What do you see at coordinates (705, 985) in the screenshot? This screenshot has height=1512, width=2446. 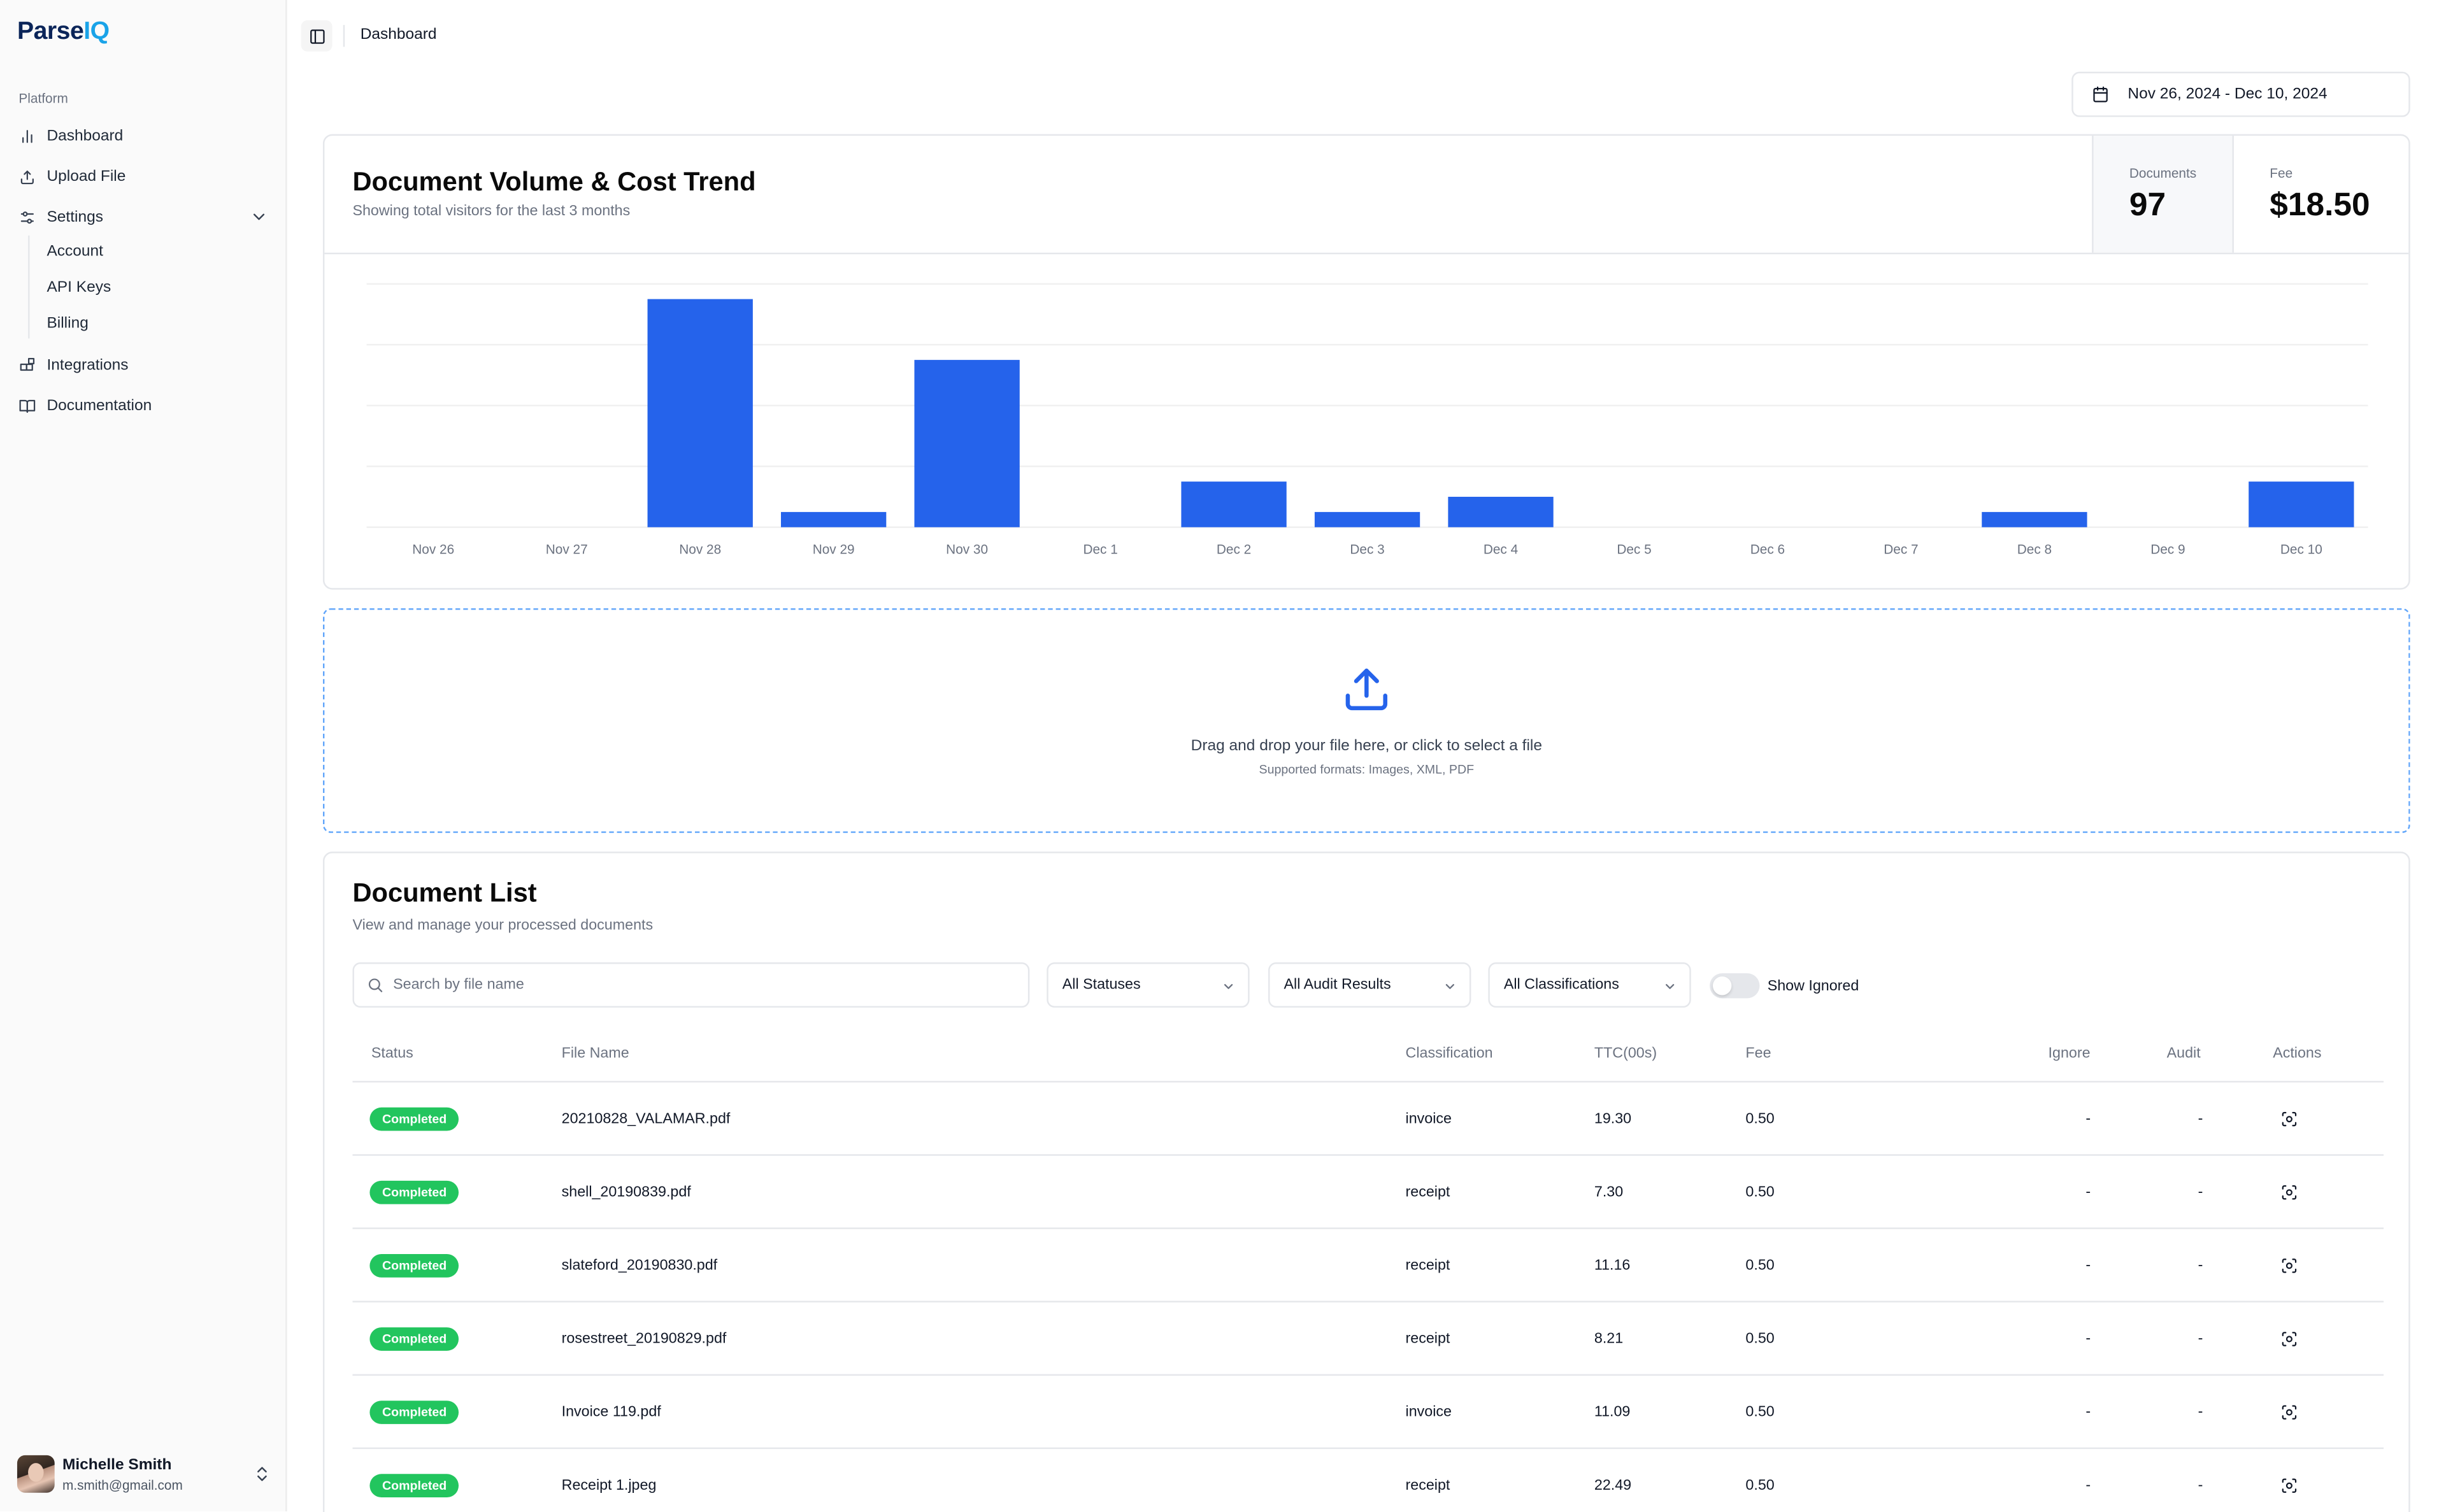 I see `search-input` at bounding box center [705, 985].